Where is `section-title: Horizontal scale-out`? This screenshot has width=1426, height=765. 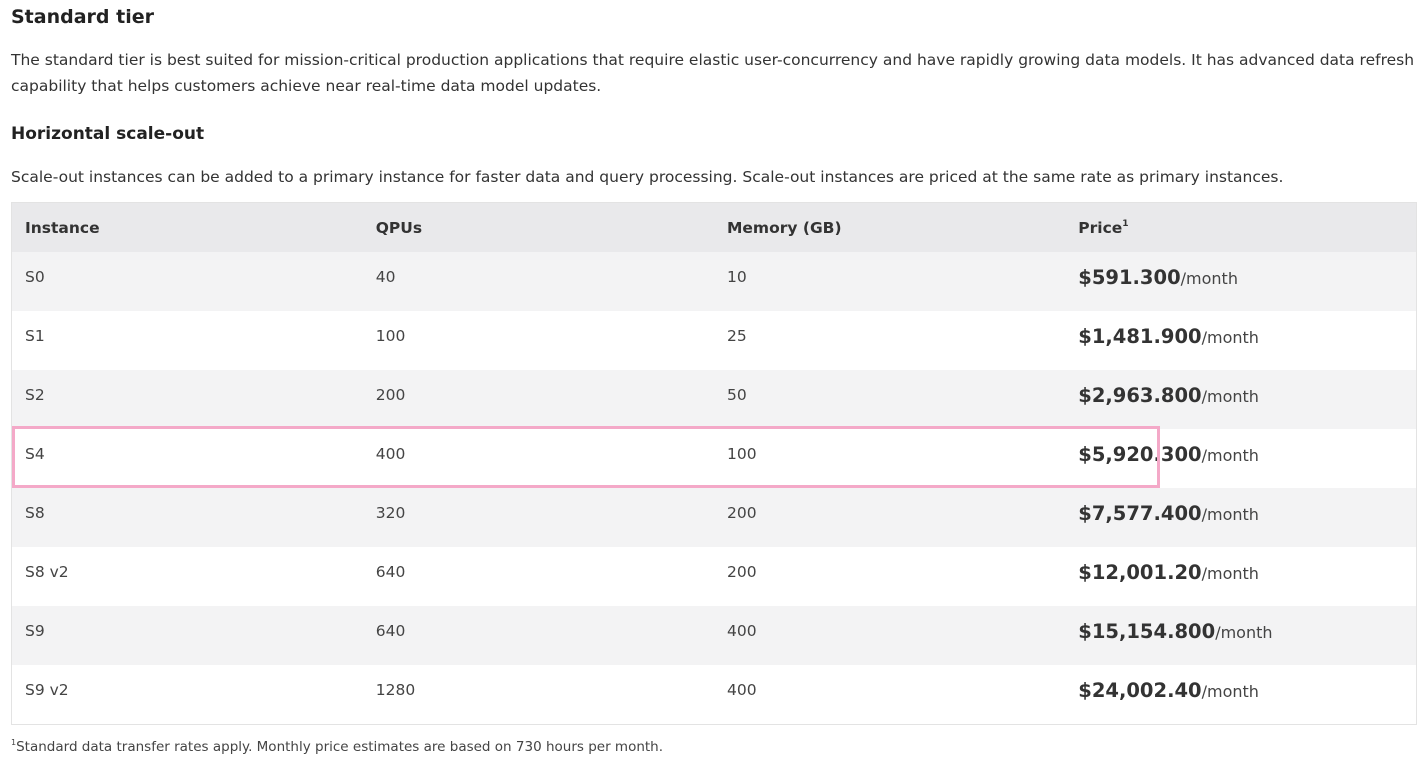
section-title: Horizontal scale-out is located at coordinates (108, 134).